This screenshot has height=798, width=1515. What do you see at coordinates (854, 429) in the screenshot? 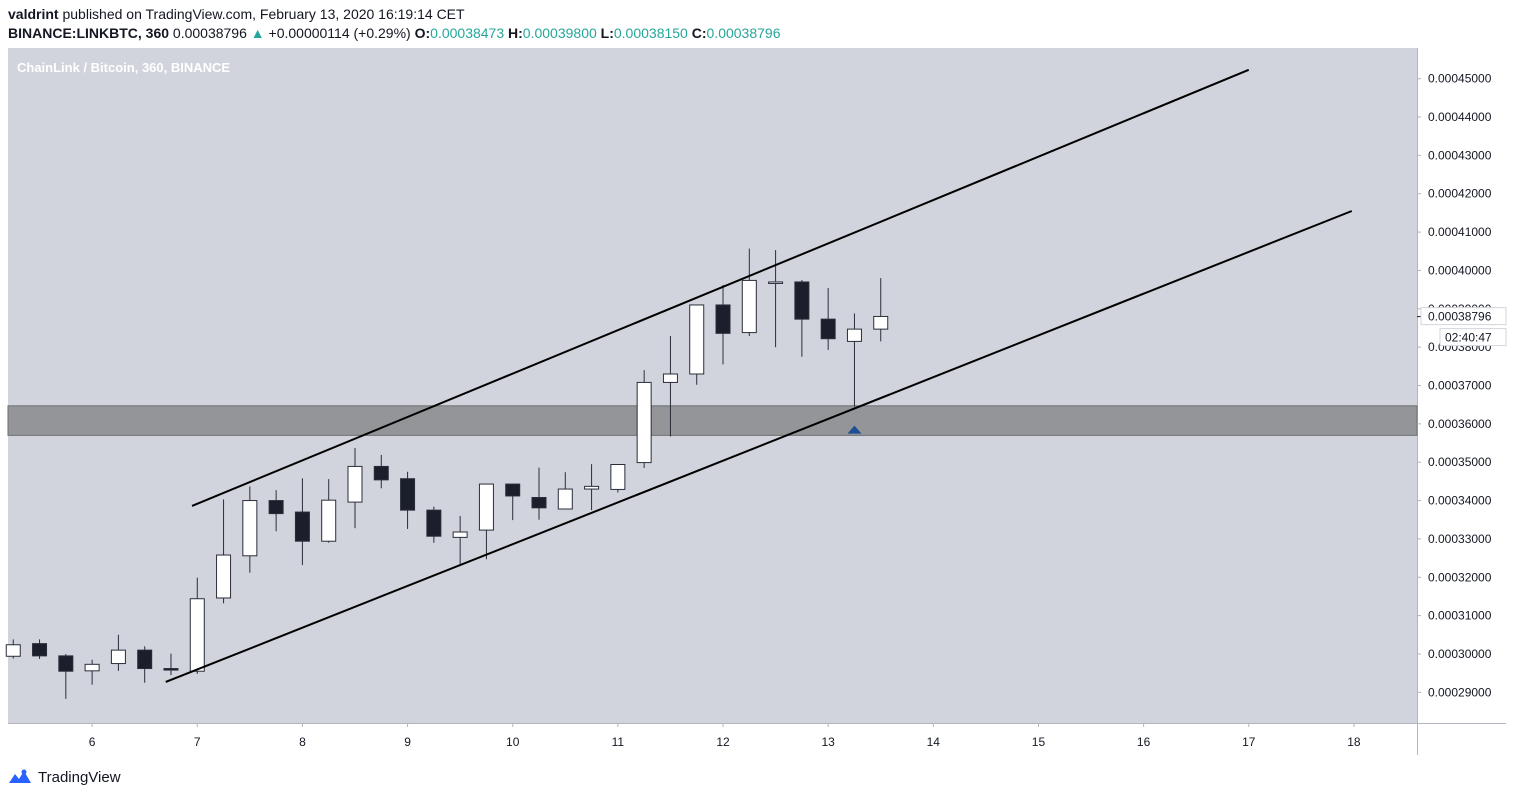
I see `up-triangle-marker-icon` at bounding box center [854, 429].